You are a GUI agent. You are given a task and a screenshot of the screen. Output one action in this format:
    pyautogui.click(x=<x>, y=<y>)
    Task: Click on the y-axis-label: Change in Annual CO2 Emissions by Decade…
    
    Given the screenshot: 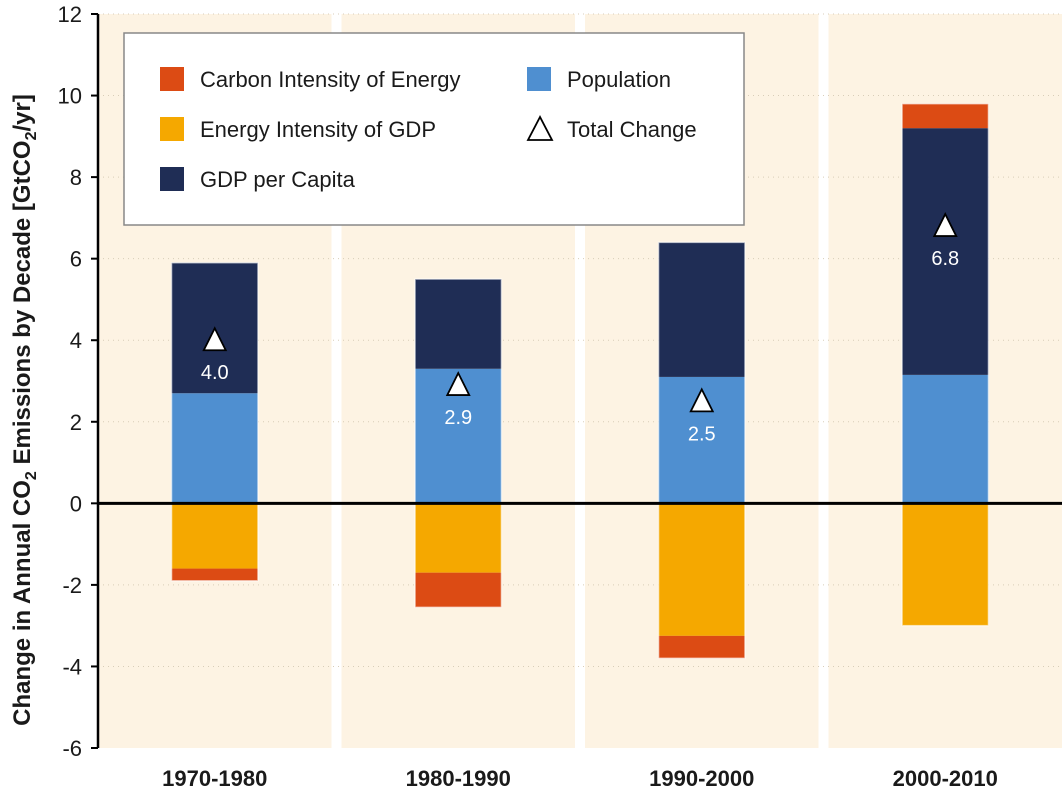 What is the action you would take?
    pyautogui.click(x=24, y=410)
    